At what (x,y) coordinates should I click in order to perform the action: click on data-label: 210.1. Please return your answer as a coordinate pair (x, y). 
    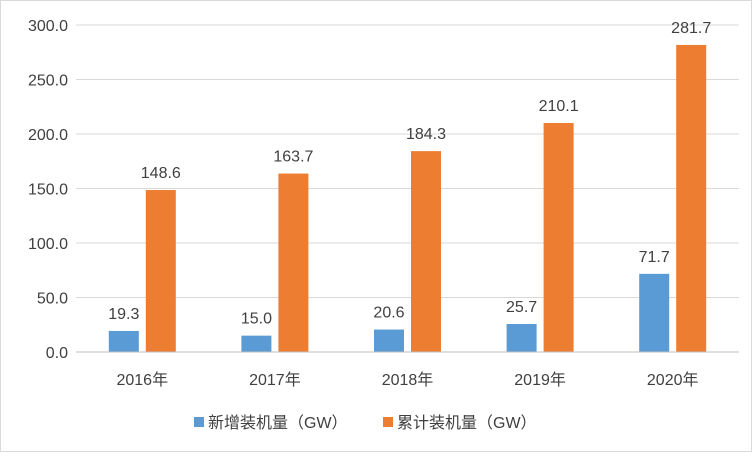
    Looking at the image, I should click on (559, 106).